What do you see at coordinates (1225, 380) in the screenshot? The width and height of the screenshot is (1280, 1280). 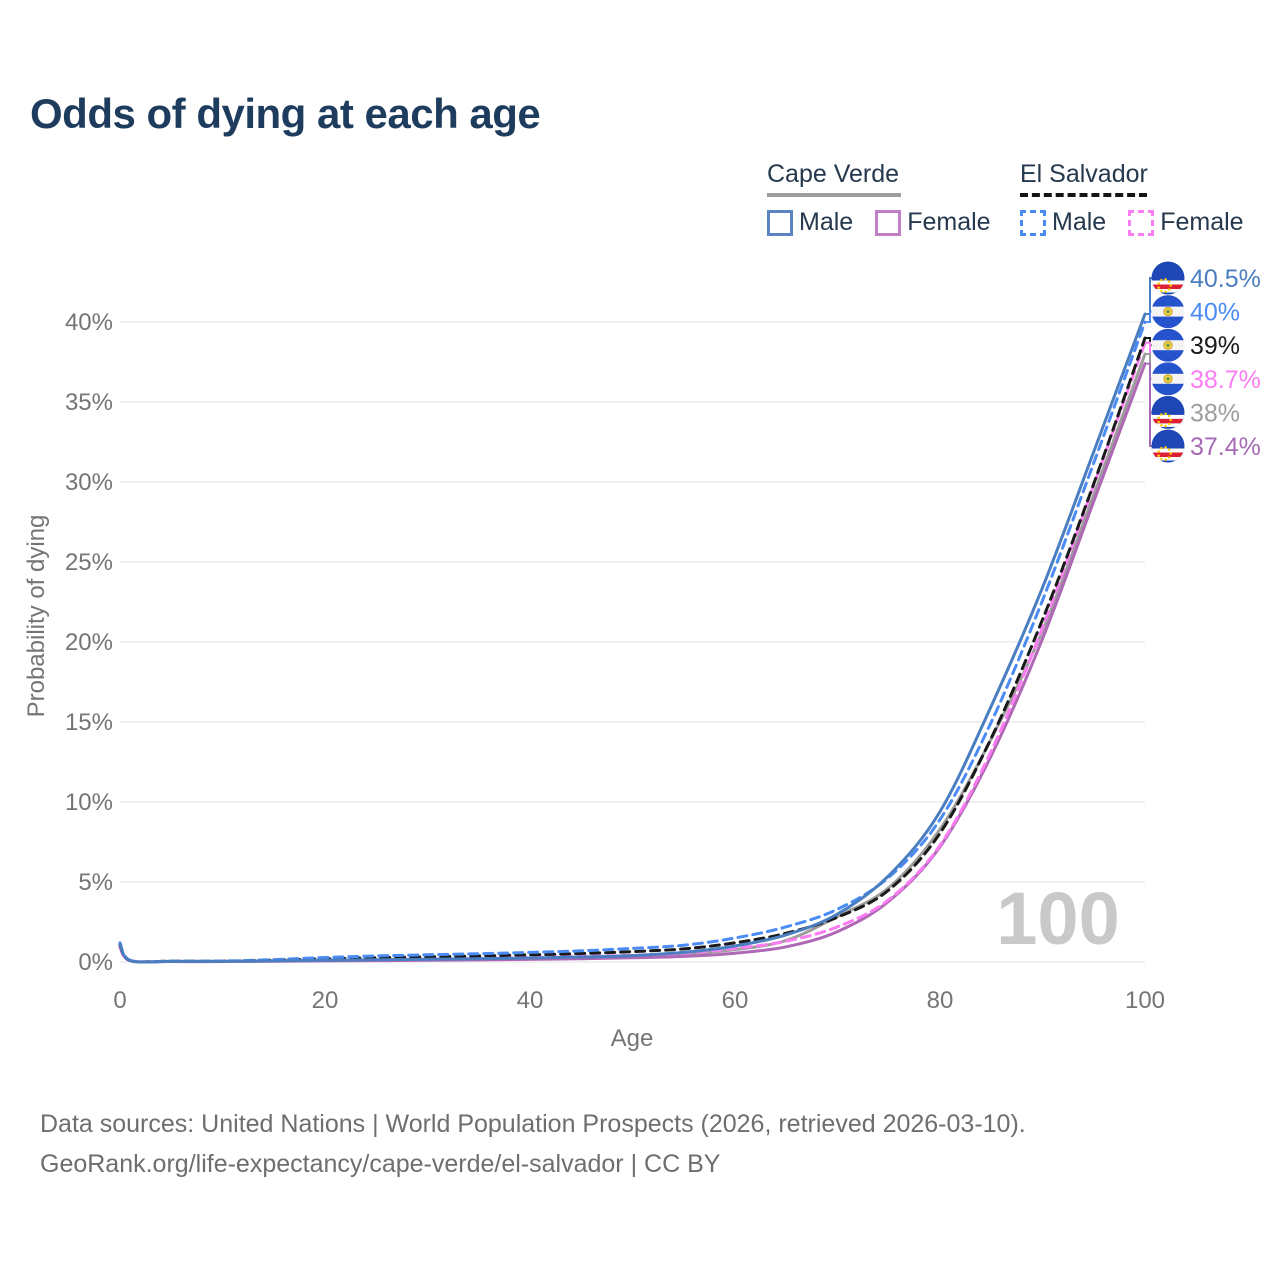 I see `end-label-value: 38.7%` at bounding box center [1225, 380].